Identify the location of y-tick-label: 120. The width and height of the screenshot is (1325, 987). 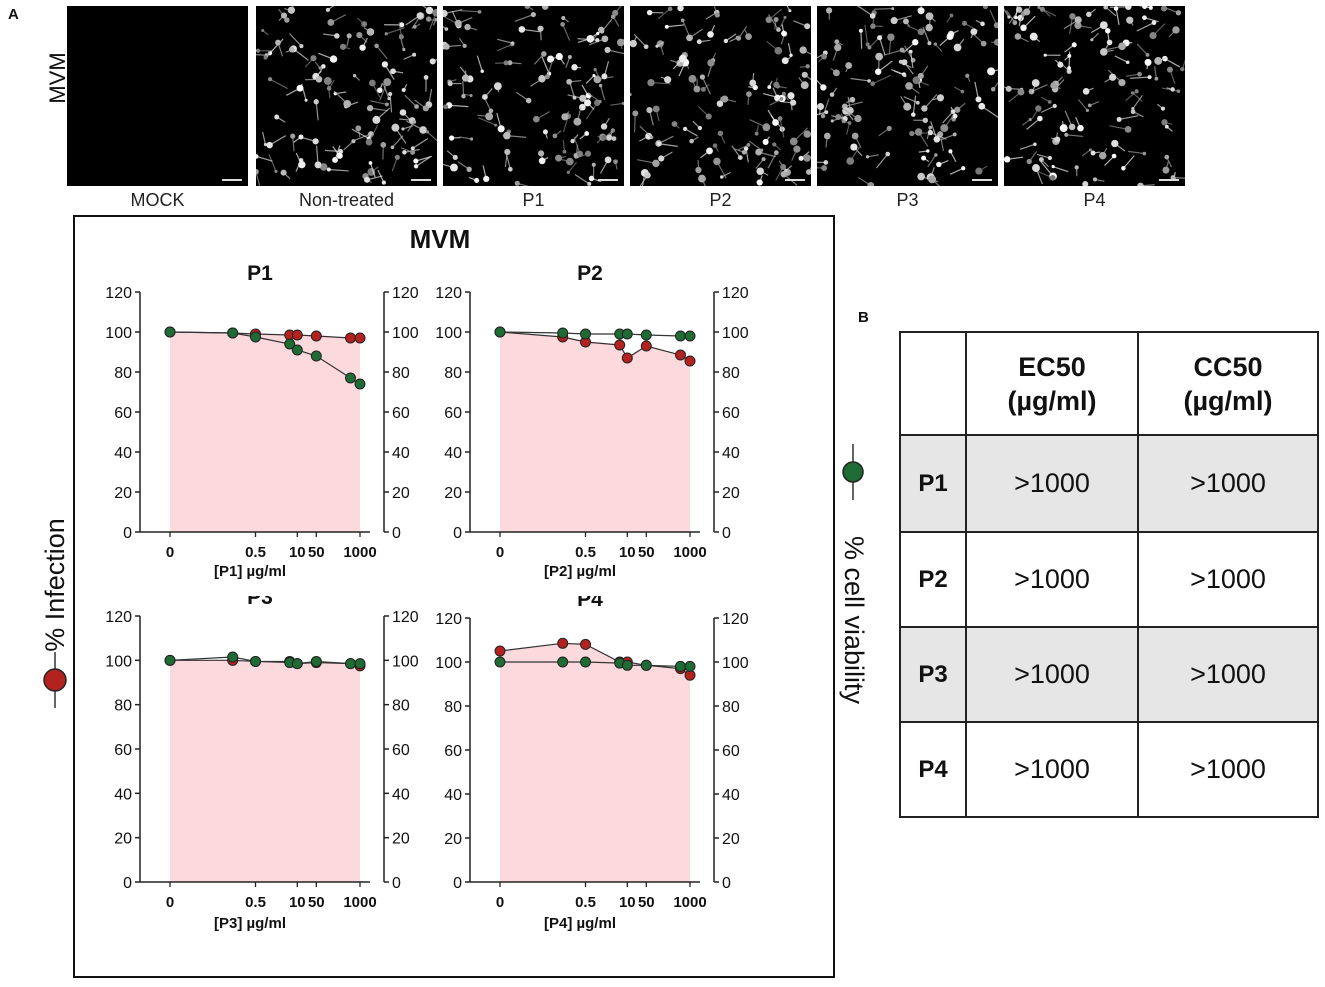
(448, 619).